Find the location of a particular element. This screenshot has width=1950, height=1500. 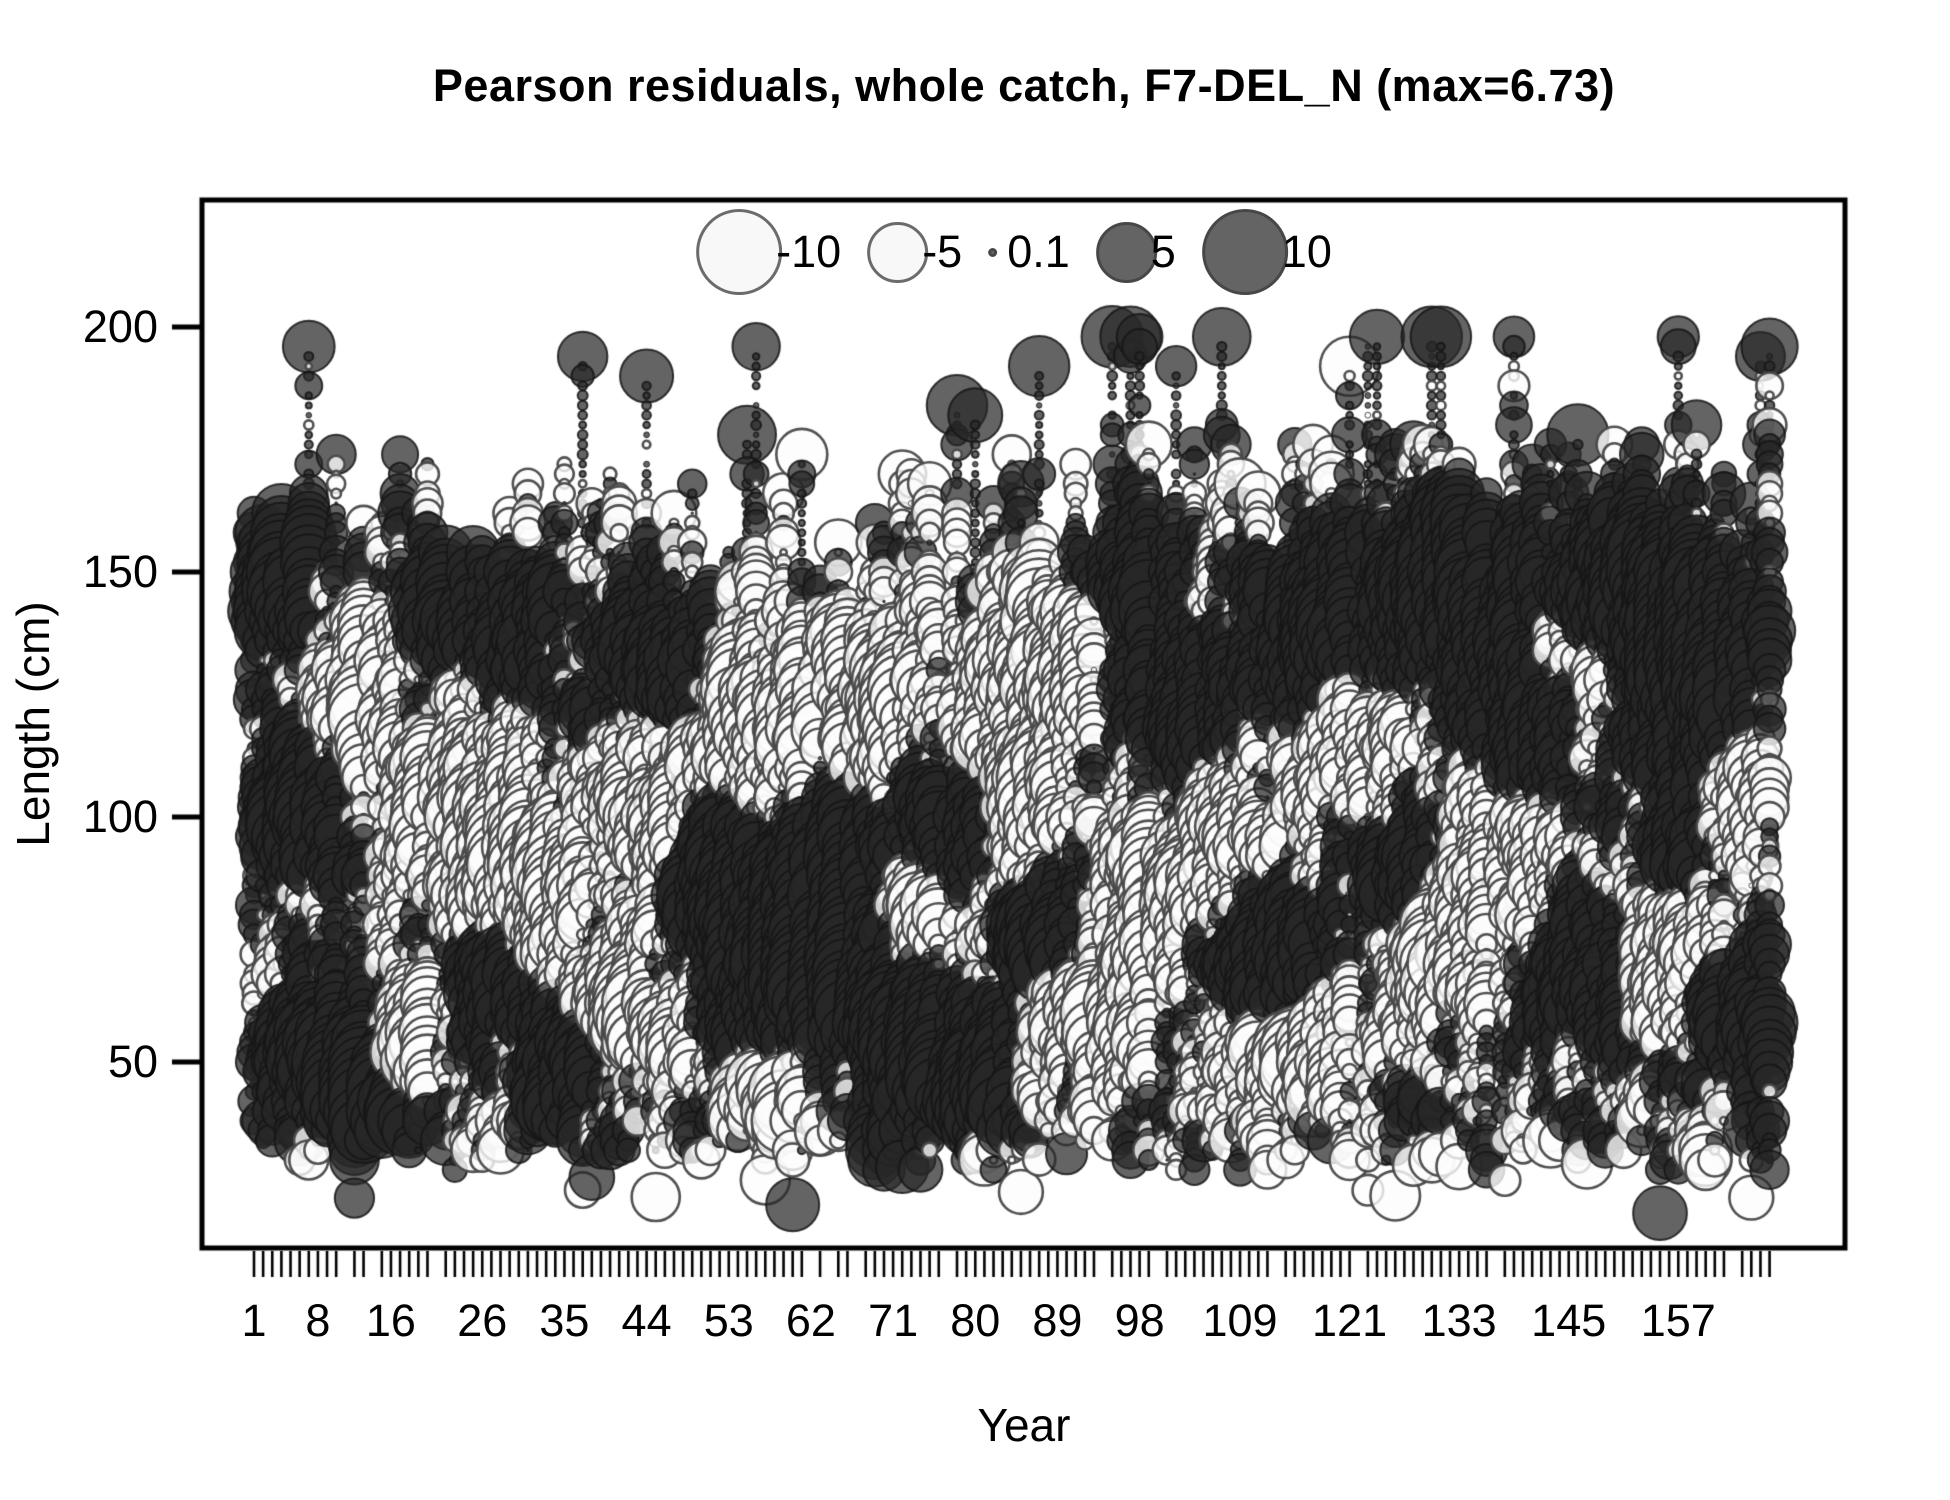

x-tick-label: 109 is located at coordinates (1240, 1320).